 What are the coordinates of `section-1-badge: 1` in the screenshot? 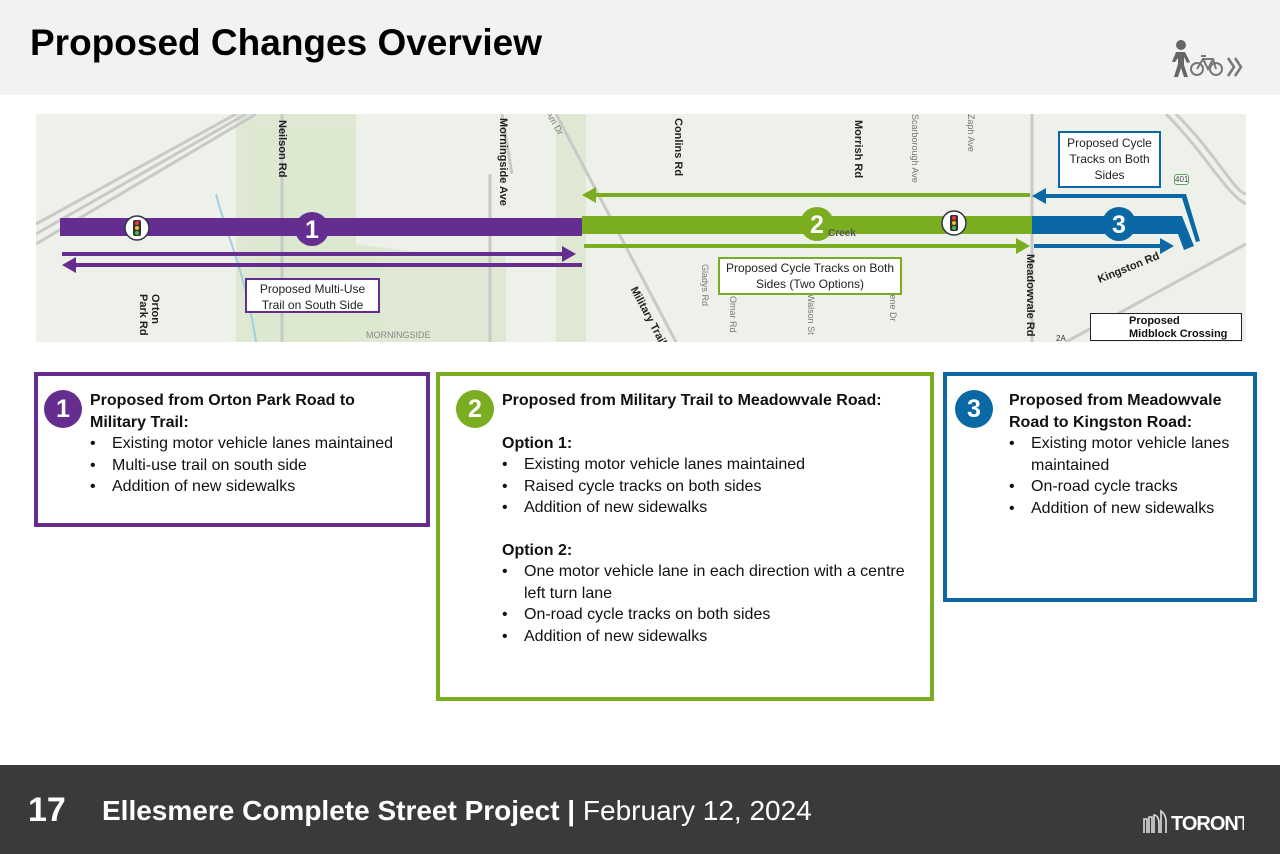 It's located at (63, 409).